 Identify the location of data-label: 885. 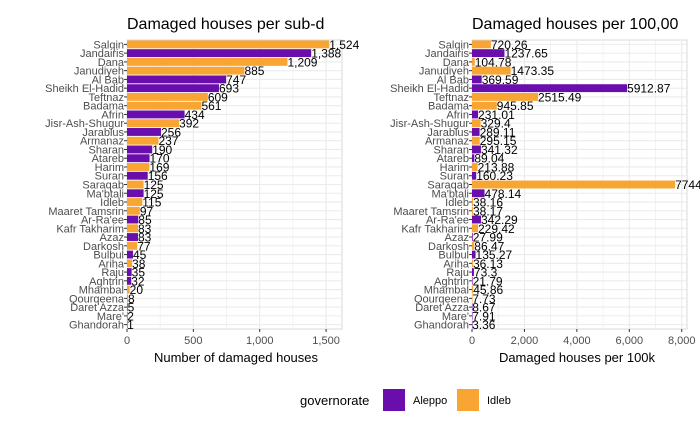
(254, 71).